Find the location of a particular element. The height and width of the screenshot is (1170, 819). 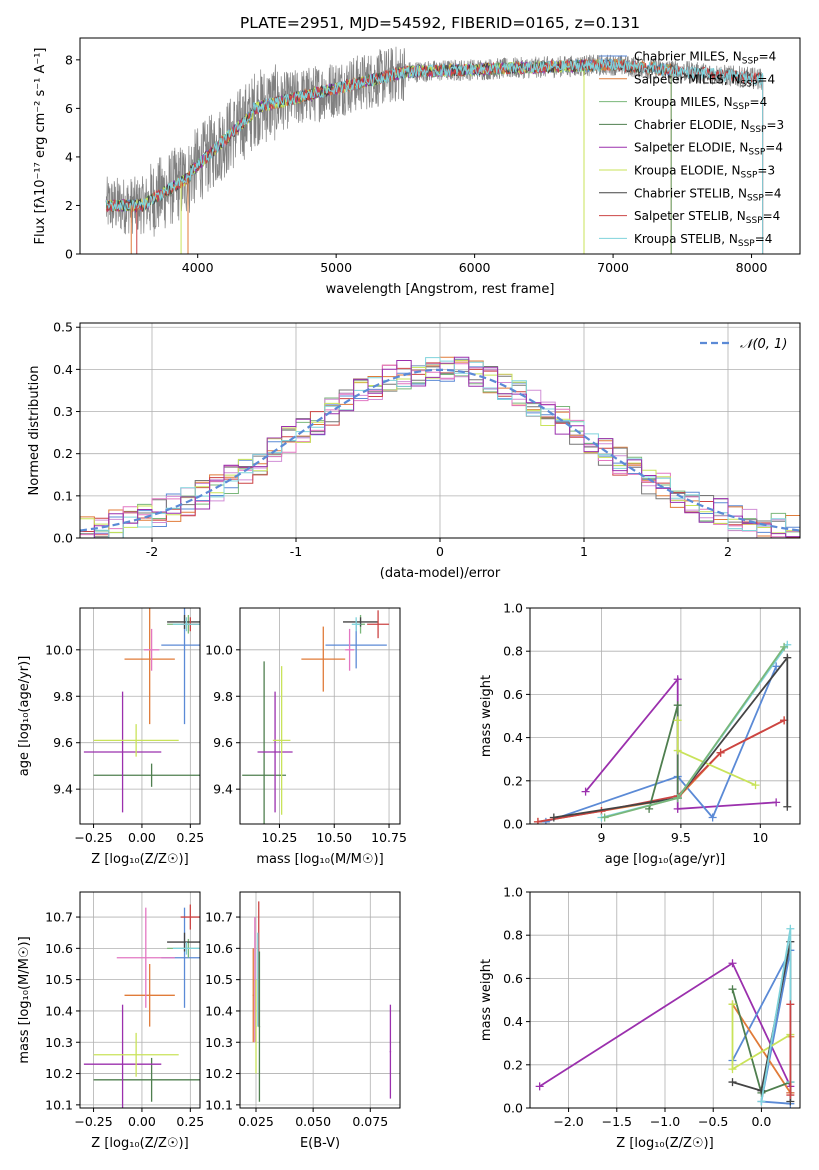

y-tick-label: 0.4 is located at coordinates (513, 1021).